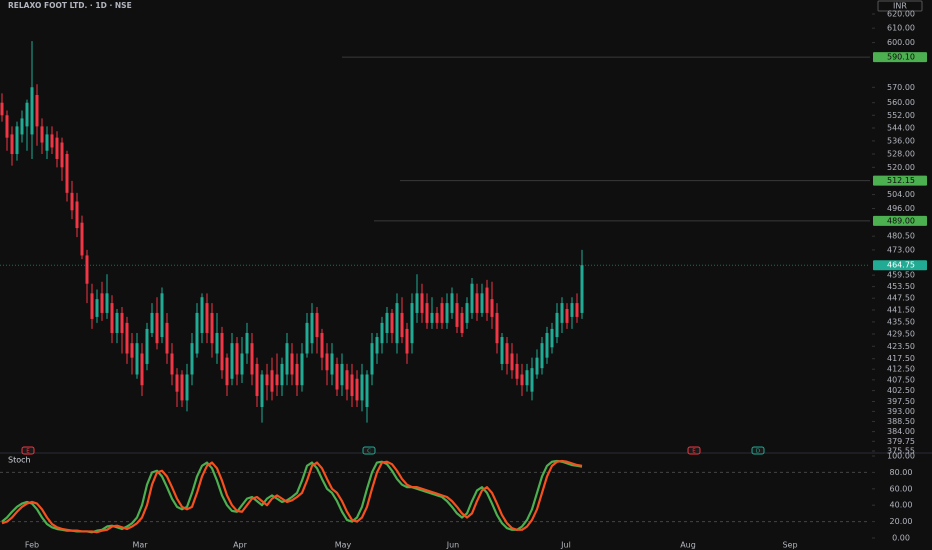 Image resolution: width=932 pixels, height=550 pixels. What do you see at coordinates (901, 521) in the screenshot?
I see `y-tick-label: 20.00` at bounding box center [901, 521].